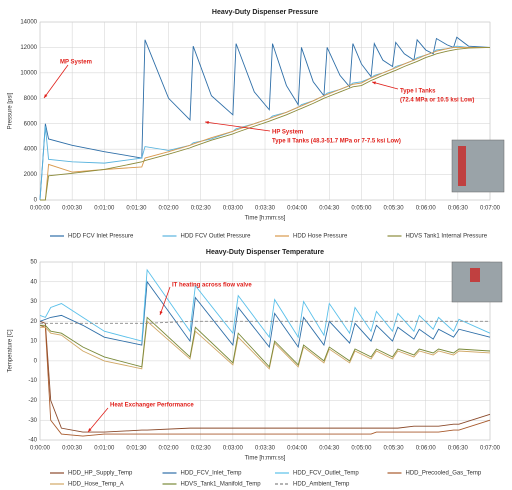 Image resolution: width=512 pixels, height=490 pixels. I want to click on y-tick-label: -40, so click(32, 441).